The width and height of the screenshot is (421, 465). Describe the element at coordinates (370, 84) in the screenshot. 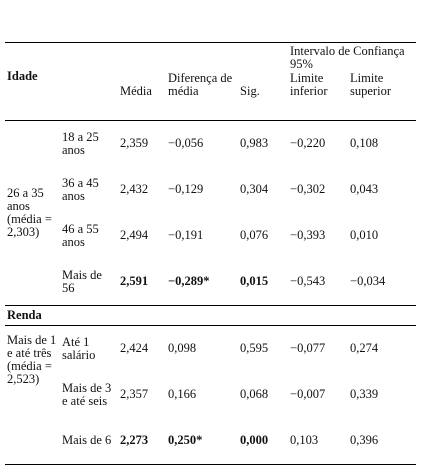

I see `upper-header: Limite superior` at that location.